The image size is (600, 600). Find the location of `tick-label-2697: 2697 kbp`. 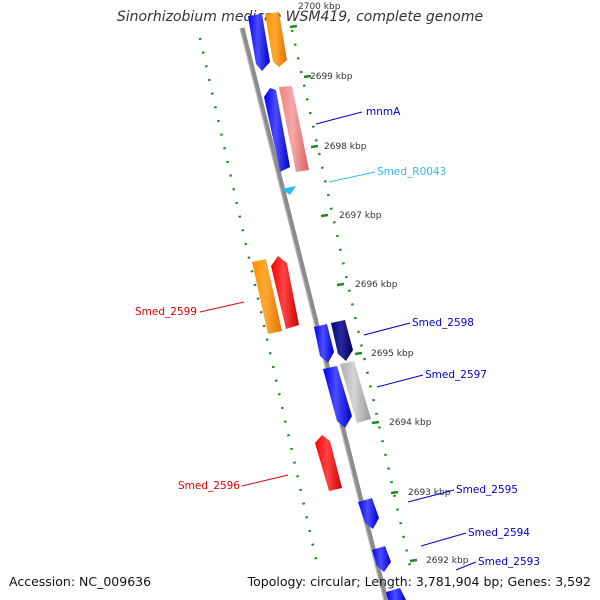

tick-label-2697: 2697 kbp is located at coordinates (360, 216).